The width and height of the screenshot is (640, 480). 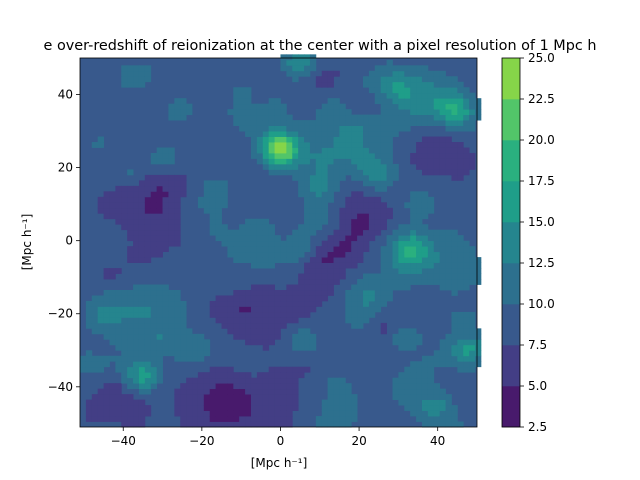 What do you see at coordinates (511, 161) in the screenshot?
I see `colorbar-band` at bounding box center [511, 161].